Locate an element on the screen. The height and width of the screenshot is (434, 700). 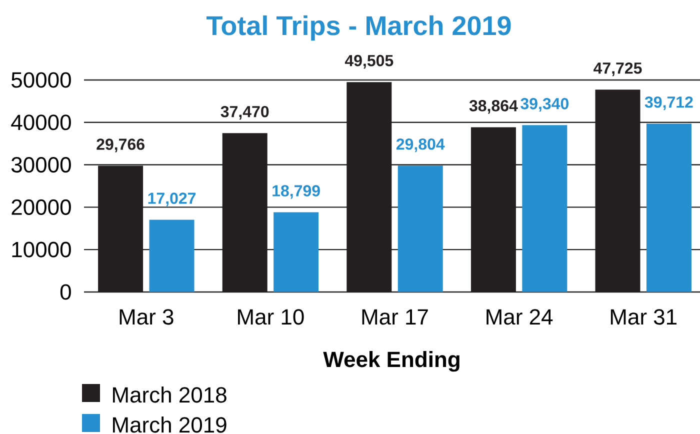
data-label: 38,864 is located at coordinates (493, 107).